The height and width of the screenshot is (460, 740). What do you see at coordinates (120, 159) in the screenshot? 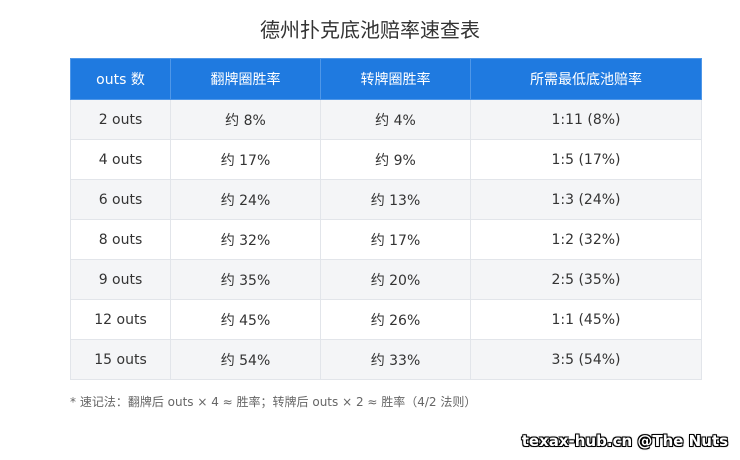
I see `cell-outs: 4 outs` at bounding box center [120, 159].